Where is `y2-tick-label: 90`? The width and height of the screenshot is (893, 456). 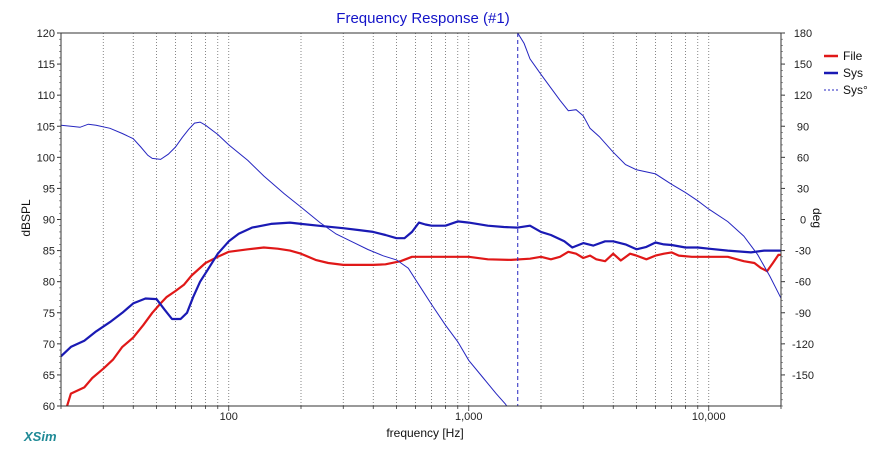 y2-tick-label: 90 is located at coordinates (803, 127).